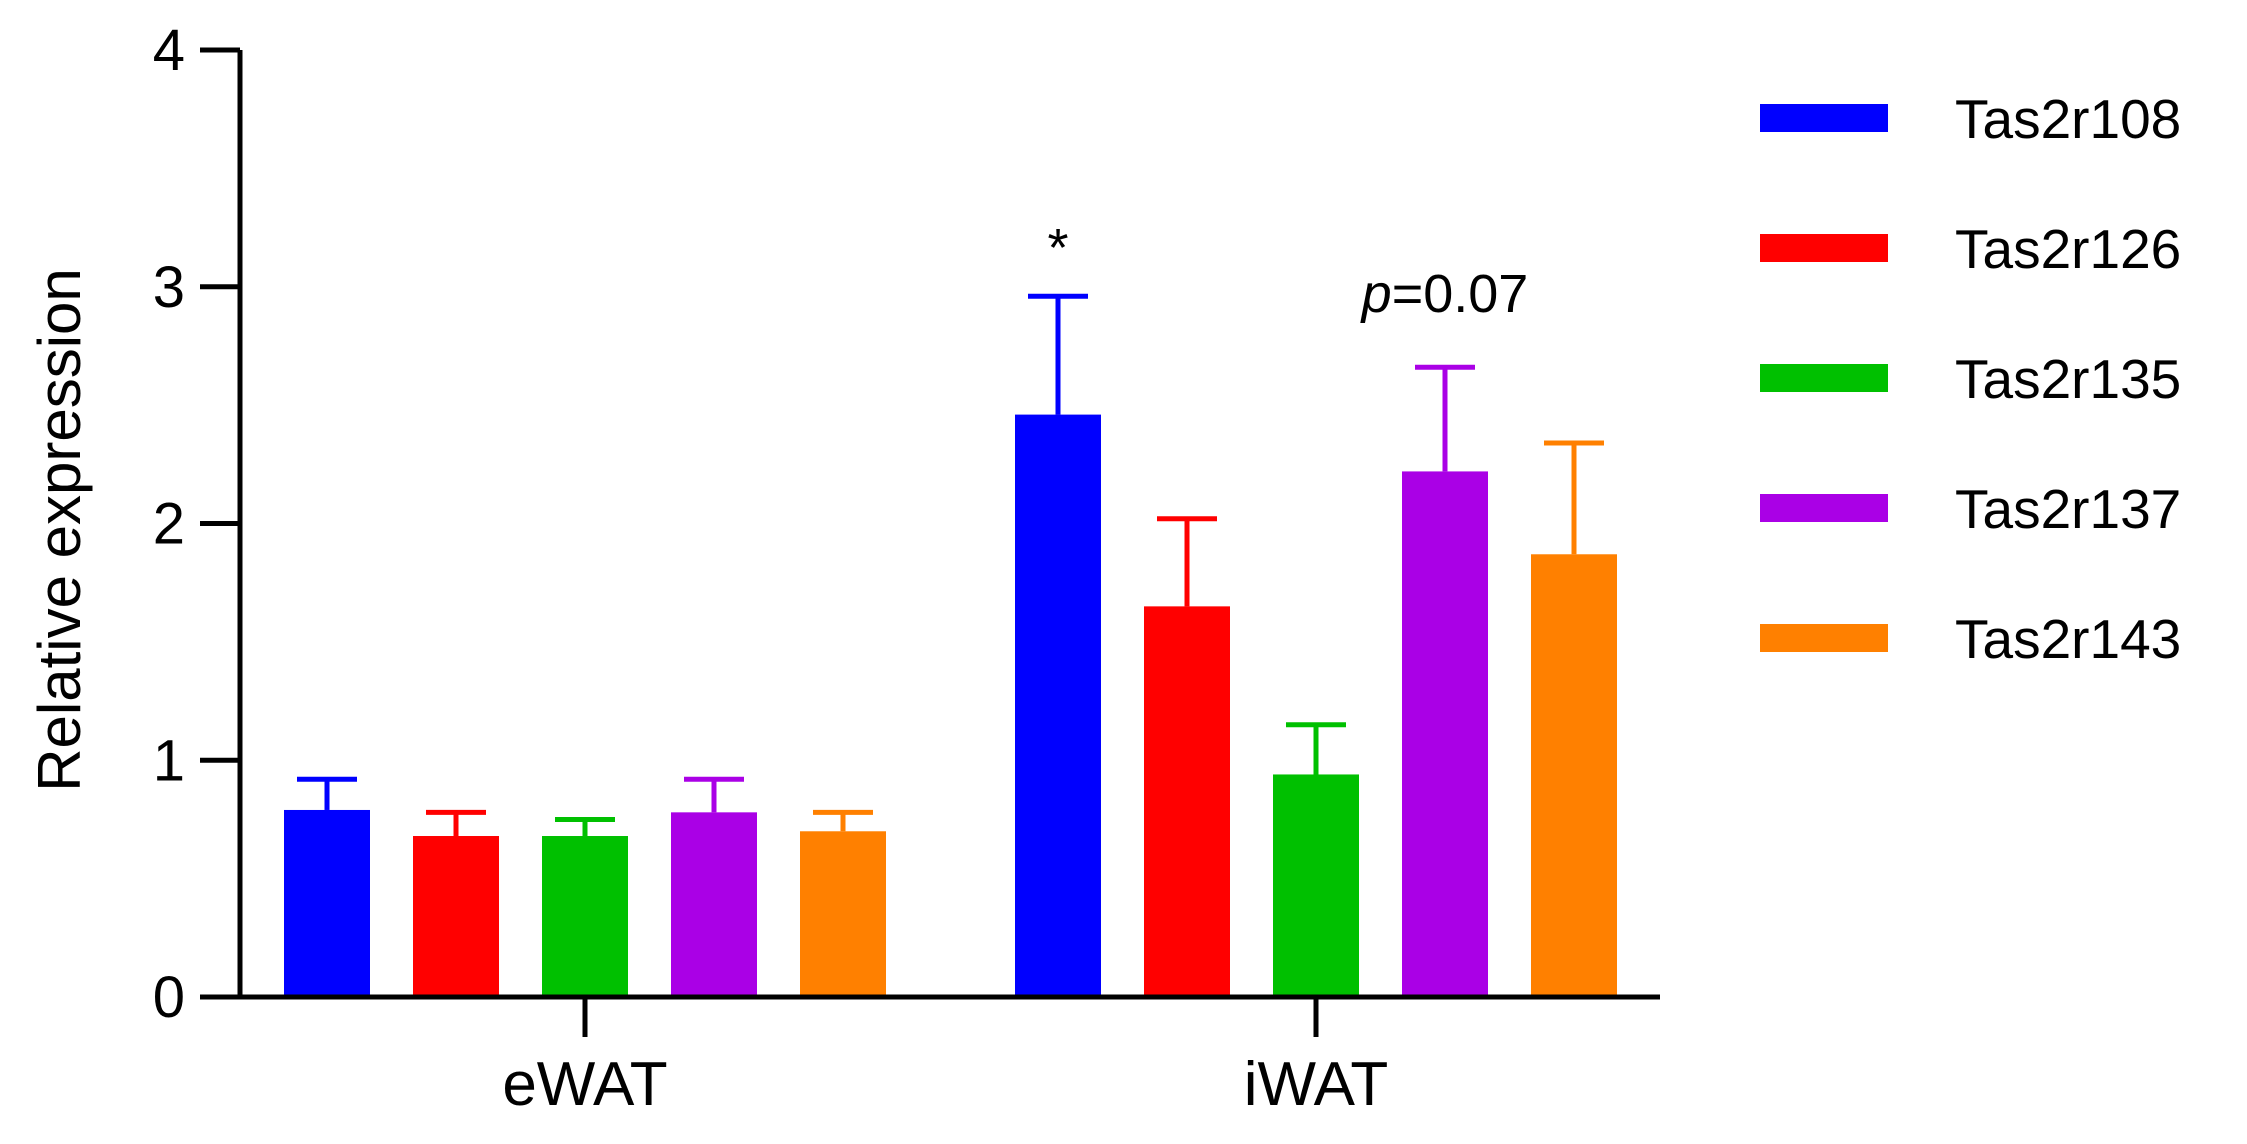 The width and height of the screenshot is (2247, 1144). Describe the element at coordinates (714, 904) in the screenshot. I see `bar-tas2r137-ewat` at that location.